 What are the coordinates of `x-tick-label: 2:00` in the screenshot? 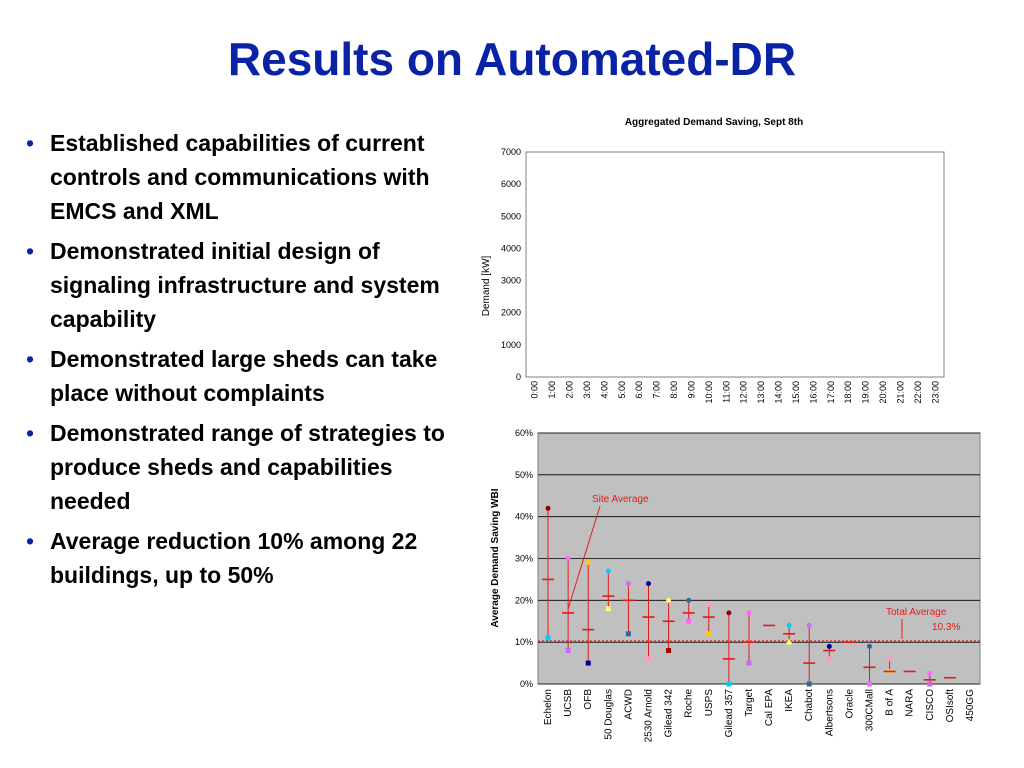 It's located at (570, 390).